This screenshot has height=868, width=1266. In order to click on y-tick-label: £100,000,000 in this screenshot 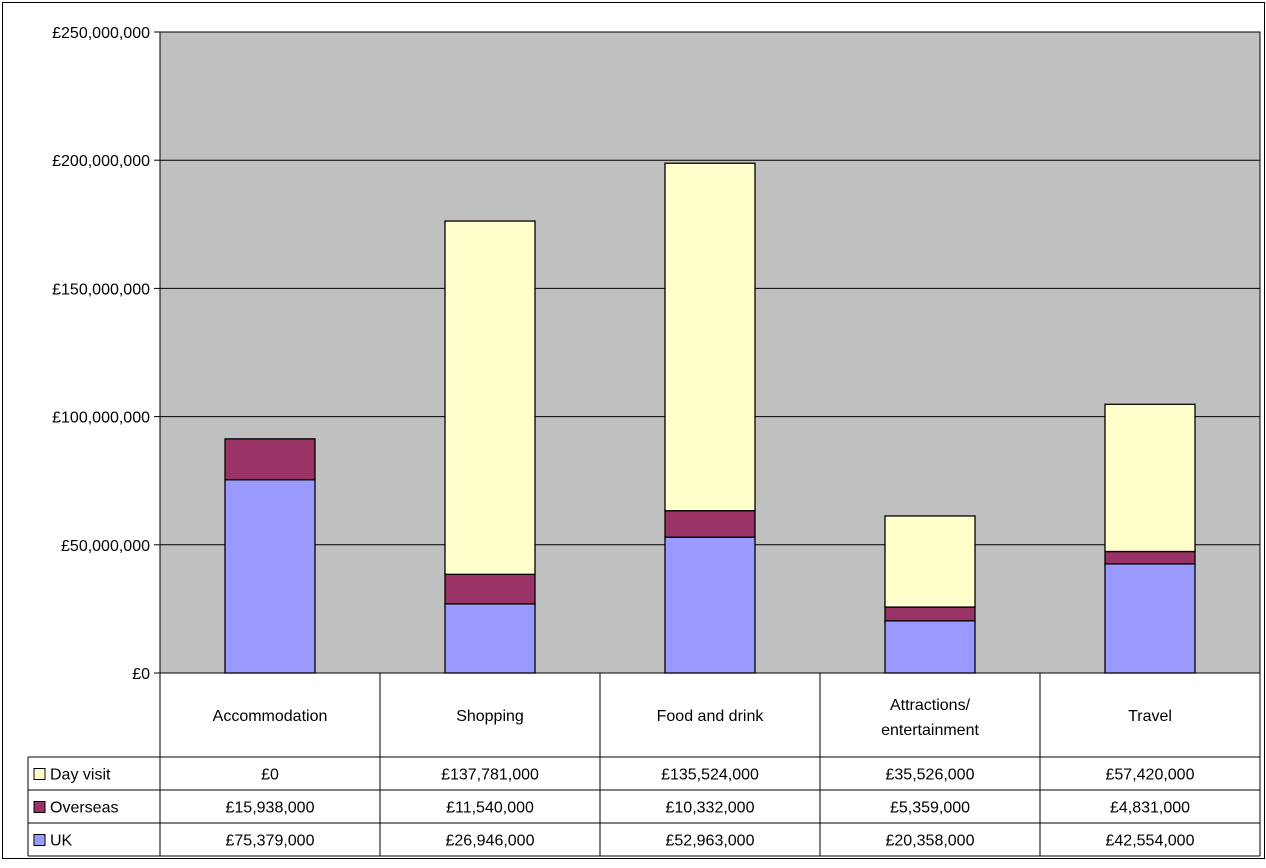, I will do `click(101, 418)`.